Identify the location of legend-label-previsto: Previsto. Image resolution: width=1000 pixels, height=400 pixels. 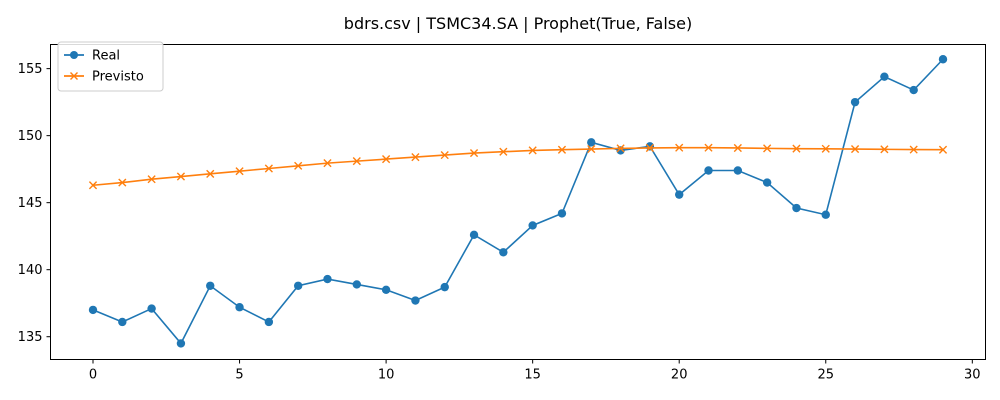
(118, 77).